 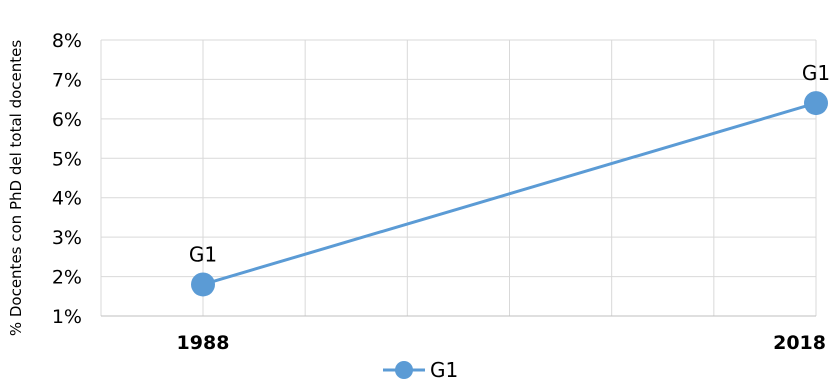 What do you see at coordinates (67, 159) in the screenshot?
I see `y-tick-label: 5%` at bounding box center [67, 159].